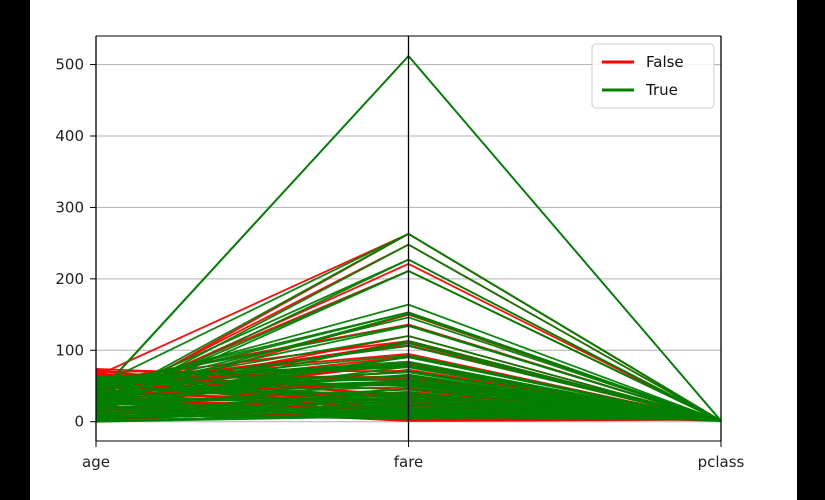 The height and width of the screenshot is (500, 825). Describe the element at coordinates (409, 462) in the screenshot. I see `x-tick-label-fare: fare` at that location.